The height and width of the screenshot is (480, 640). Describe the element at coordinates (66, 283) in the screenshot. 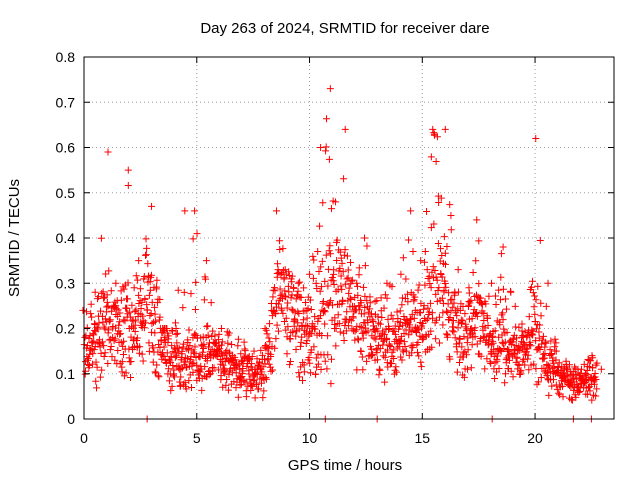

I see `y-tick-label: 0.3` at that location.